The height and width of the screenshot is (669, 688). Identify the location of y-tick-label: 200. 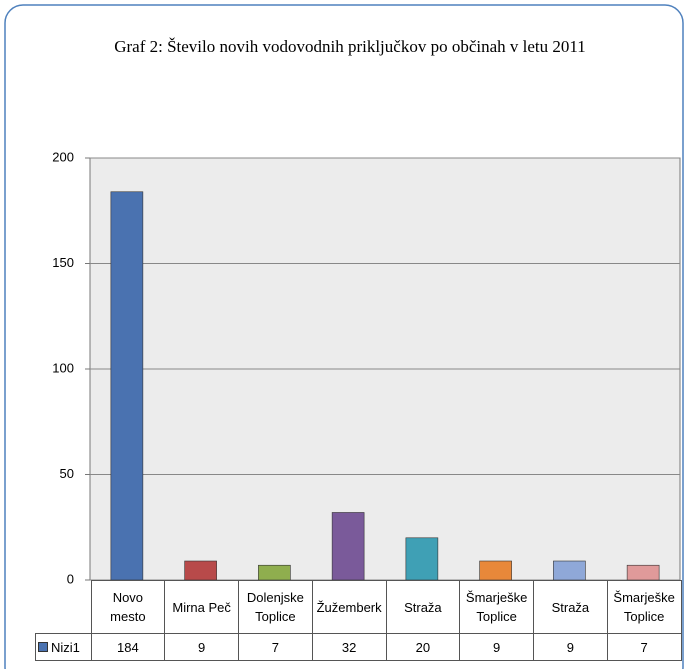
(63, 156).